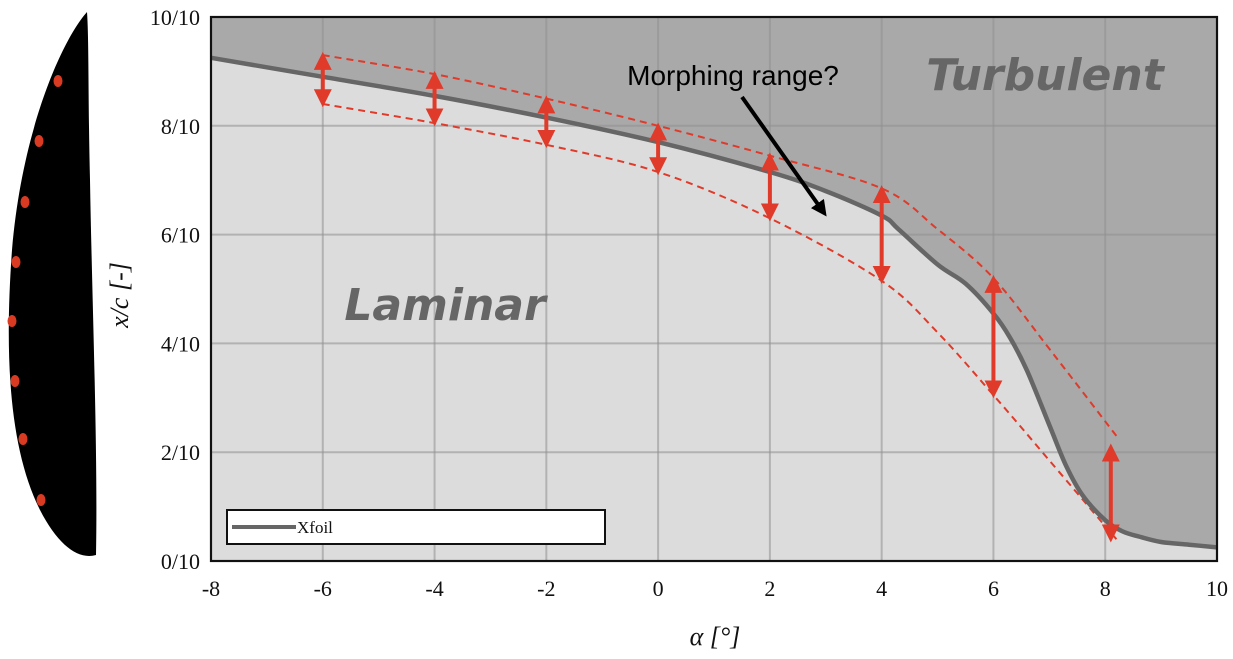 Image resolution: width=1233 pixels, height=659 pixels. What do you see at coordinates (783, 156) in the screenshot?
I see `annotation-arrow` at bounding box center [783, 156].